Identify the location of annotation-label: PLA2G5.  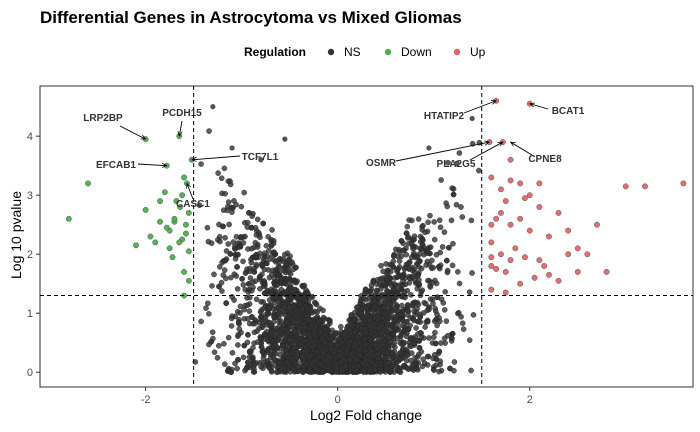
(456, 164).